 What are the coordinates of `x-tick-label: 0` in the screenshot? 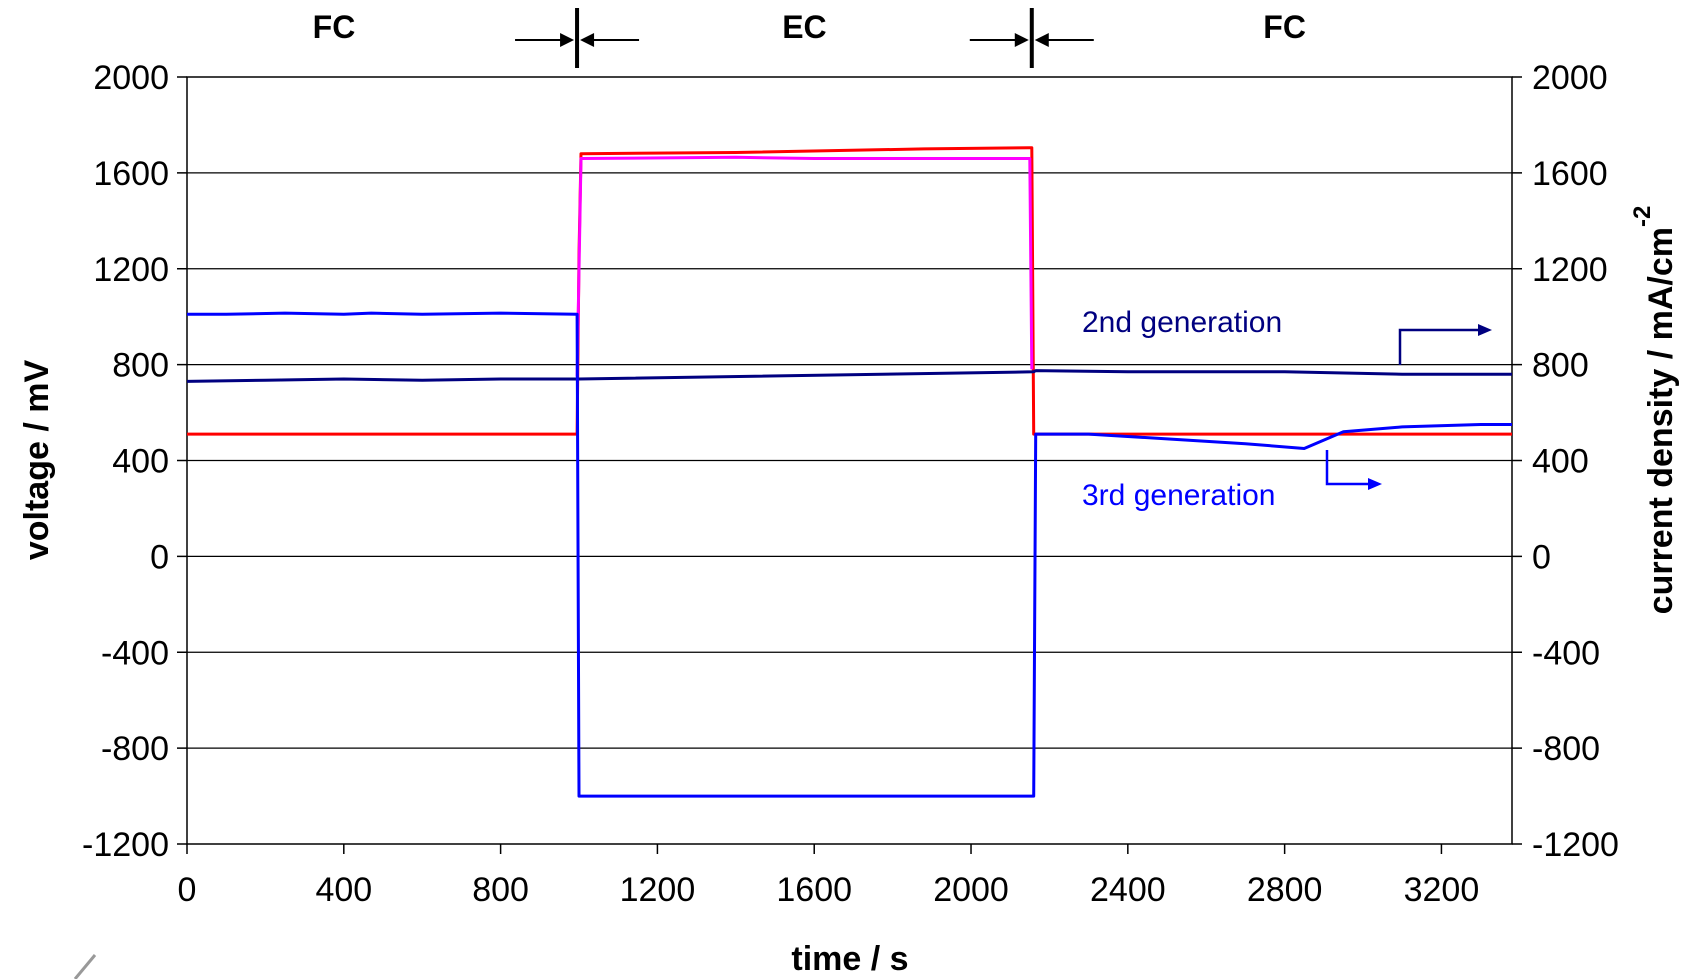 It's located at (187, 890).